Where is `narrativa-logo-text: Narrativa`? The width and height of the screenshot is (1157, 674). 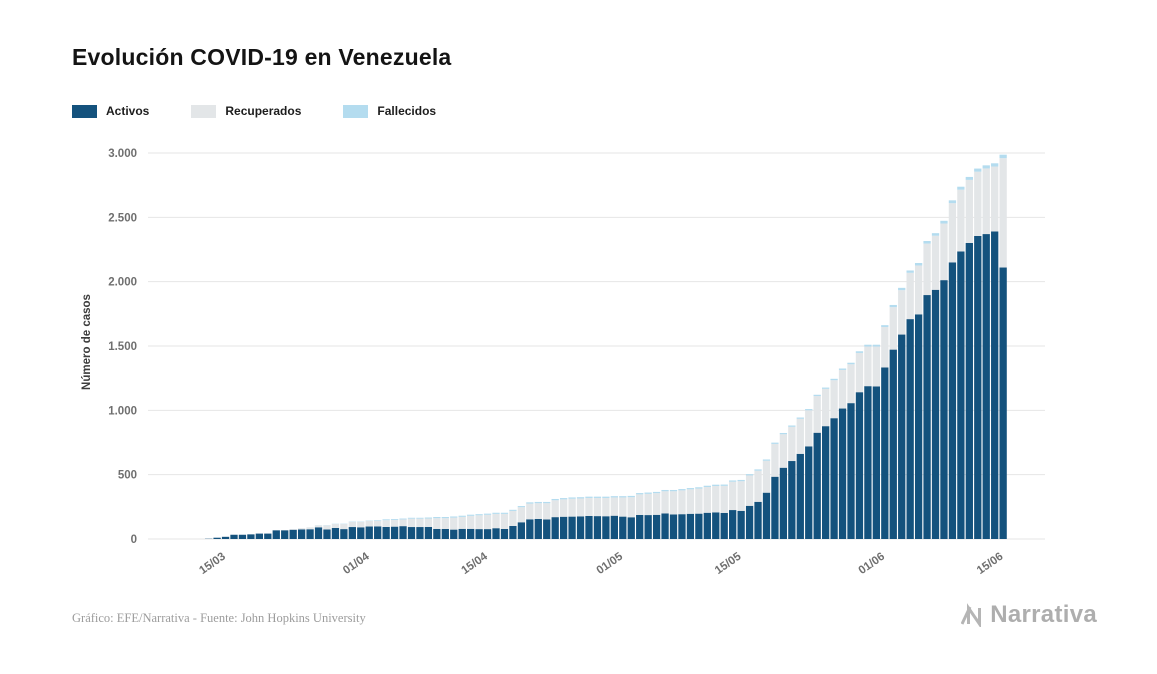 narrativa-logo-text: Narrativa is located at coordinates (1043, 614).